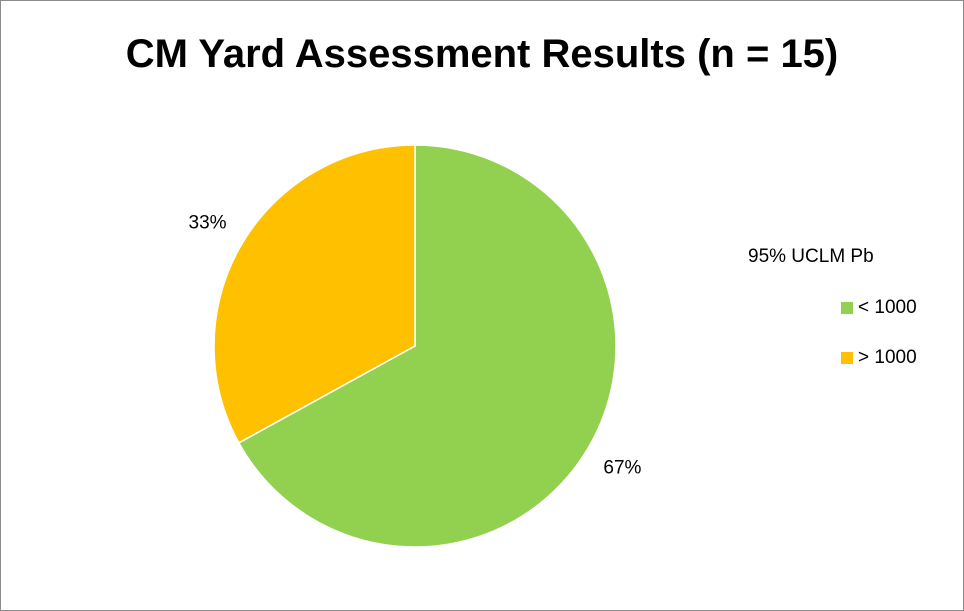 The height and width of the screenshot is (611, 964). Describe the element at coordinates (482, 54) in the screenshot. I see `chart-title: CM Yard Assessment Results (n = 15)` at that location.